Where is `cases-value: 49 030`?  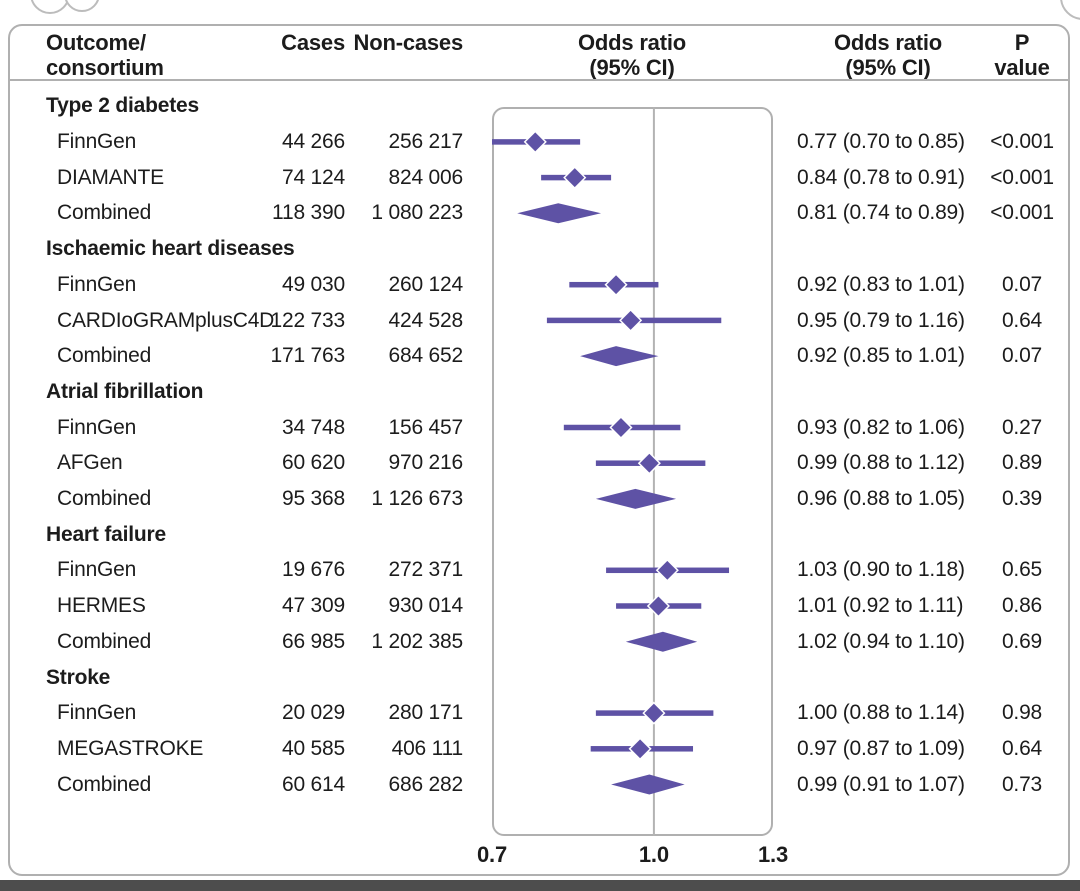 cases-value: 49 030 is located at coordinates (313, 284).